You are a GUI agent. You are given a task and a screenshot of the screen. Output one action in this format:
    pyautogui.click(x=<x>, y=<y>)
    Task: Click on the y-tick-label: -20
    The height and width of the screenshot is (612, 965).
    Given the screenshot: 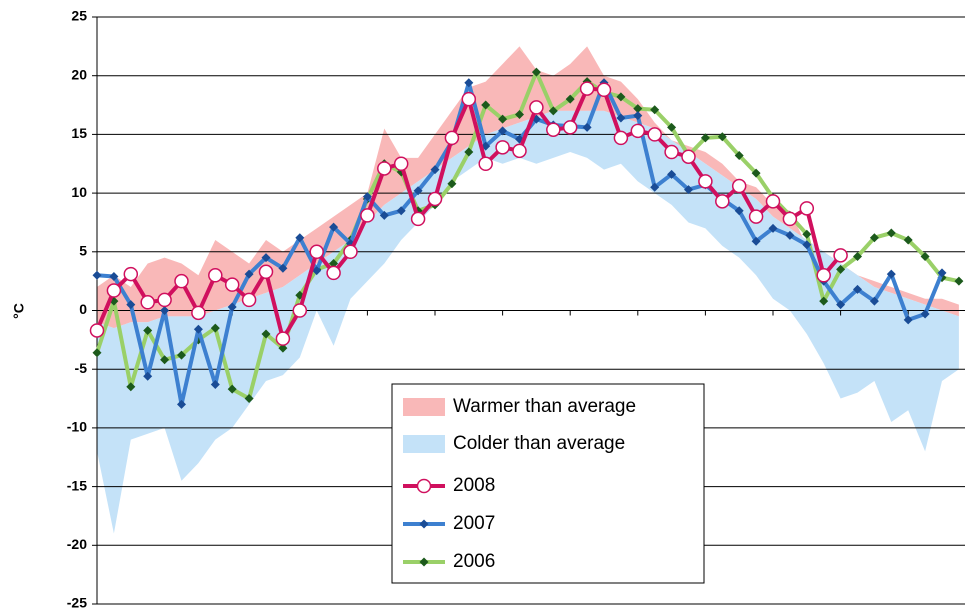 What is the action you would take?
    pyautogui.click(x=77, y=544)
    